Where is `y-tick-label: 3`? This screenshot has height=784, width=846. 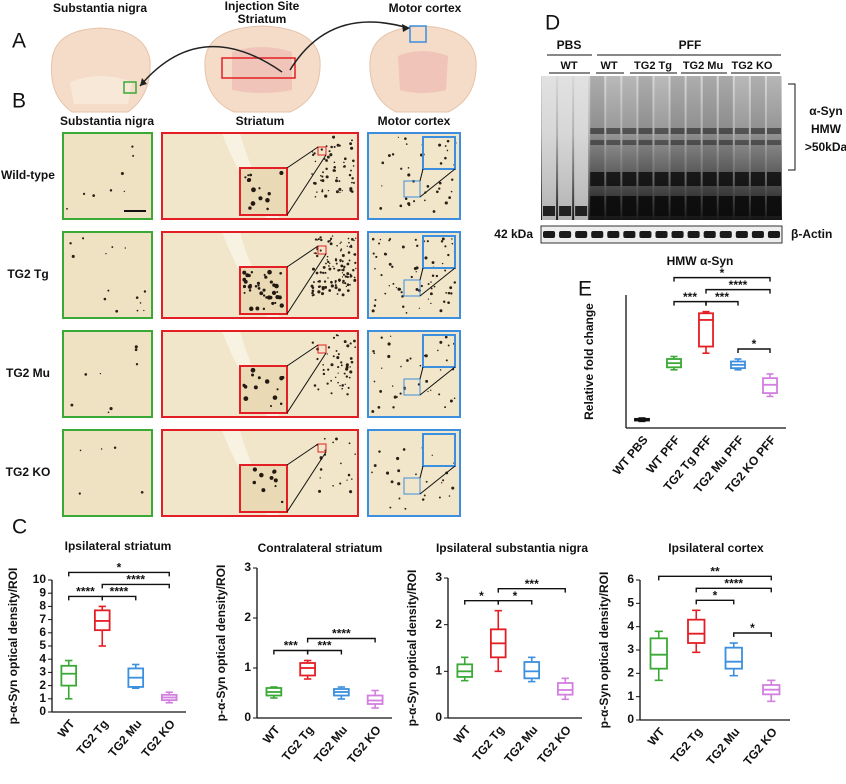 y-tick-label: 3 is located at coordinates (438, 577).